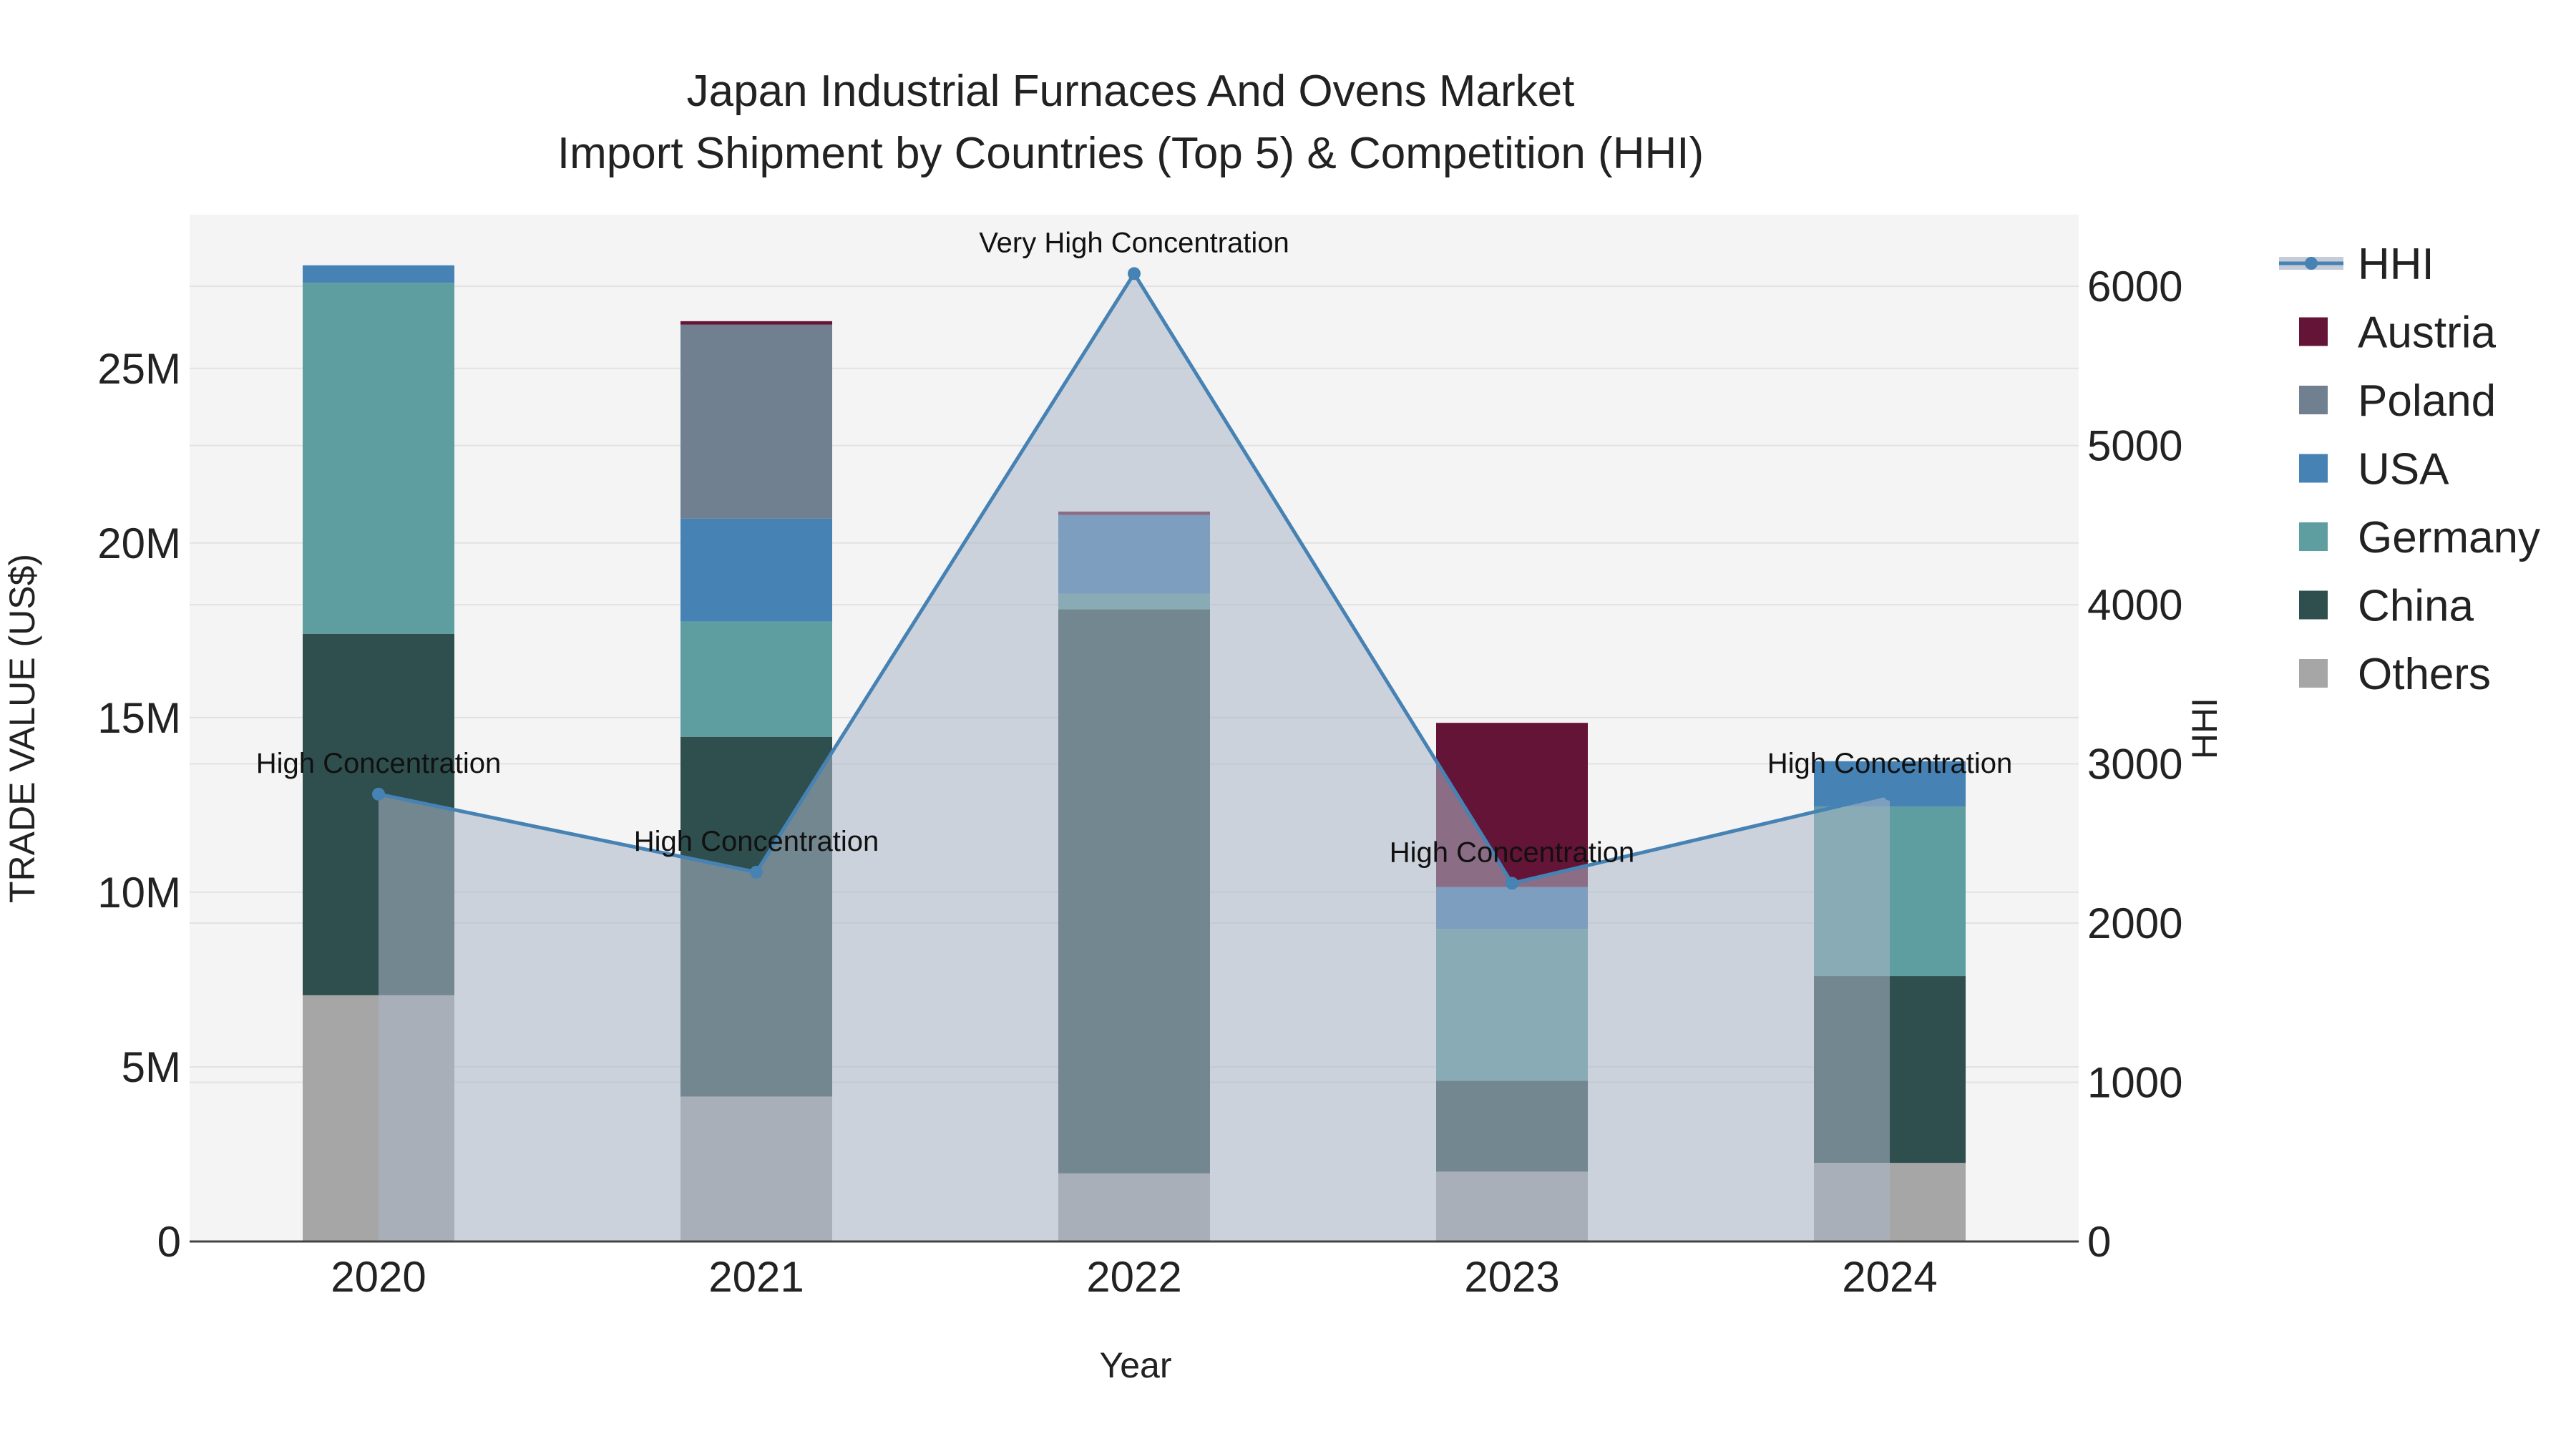 This screenshot has height=1449, width=2576. Describe the element at coordinates (756, 570) in the screenshot. I see `bar-usa-2021` at that location.